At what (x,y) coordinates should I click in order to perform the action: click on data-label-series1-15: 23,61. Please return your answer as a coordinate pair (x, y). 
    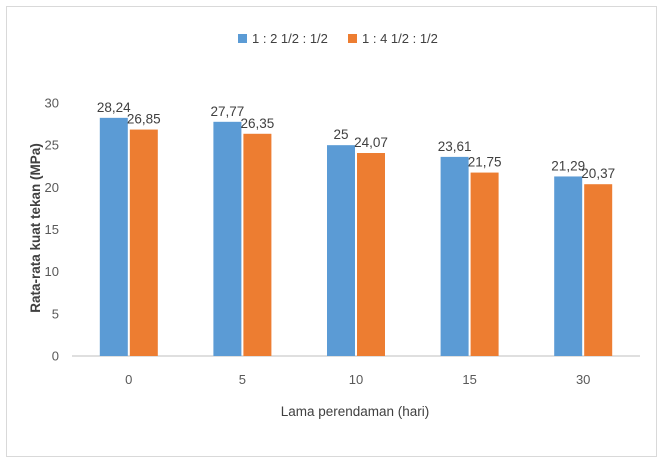
    Looking at the image, I should click on (455, 146).